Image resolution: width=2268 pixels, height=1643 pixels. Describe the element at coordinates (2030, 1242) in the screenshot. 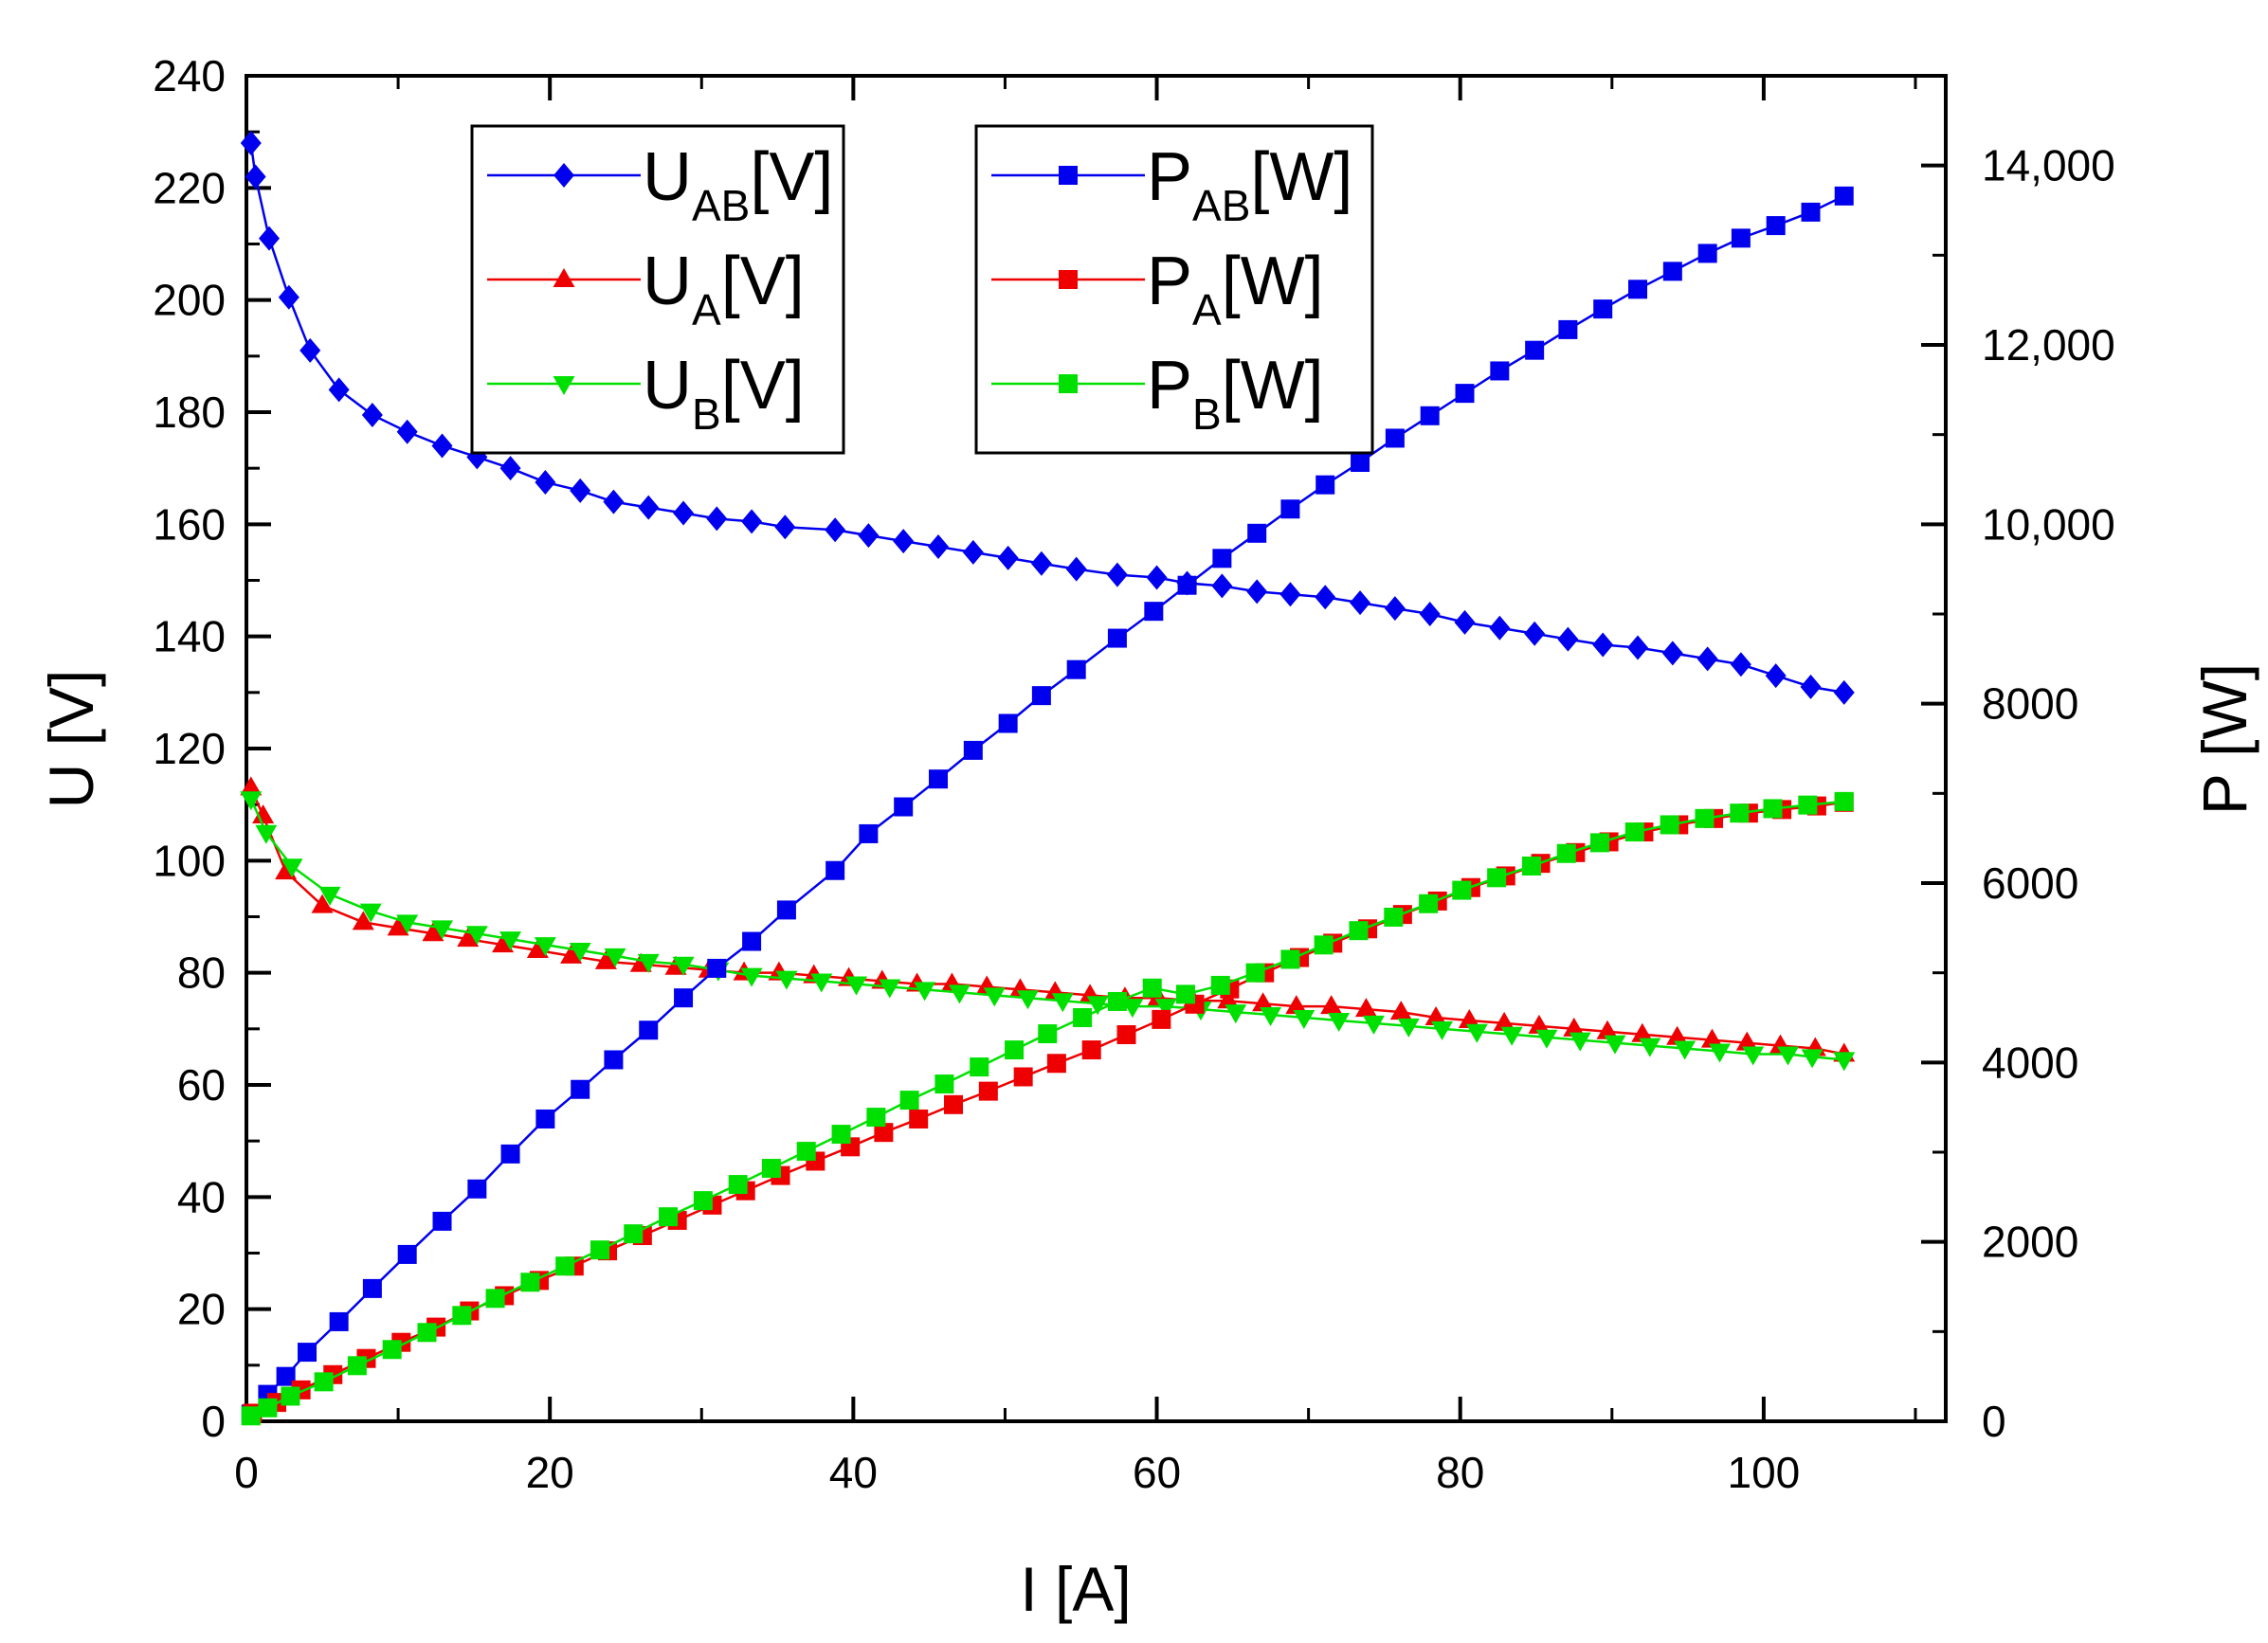

I see `y-right-tick-label: 2000` at that location.